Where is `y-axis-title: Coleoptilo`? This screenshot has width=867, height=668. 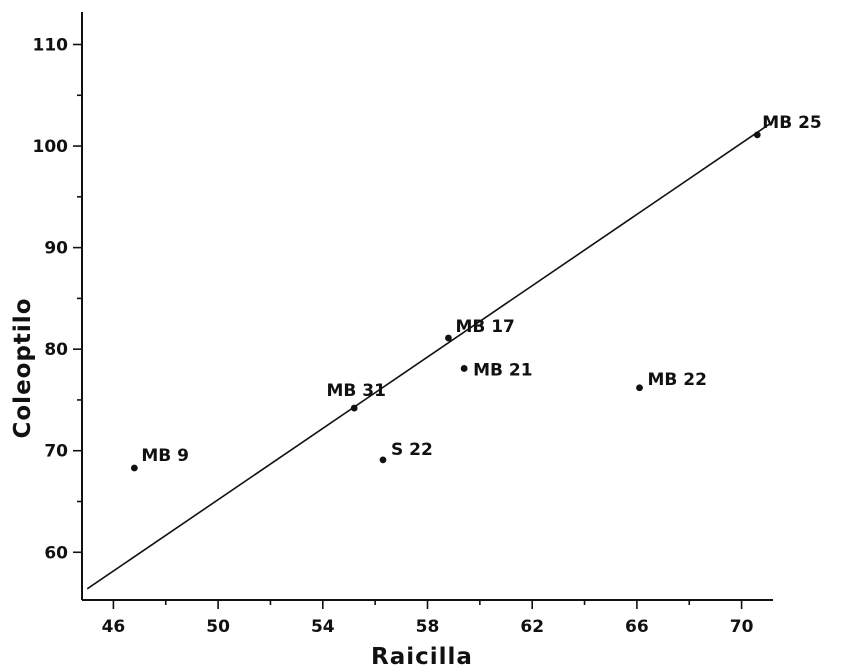 y-axis-title: Coleoptilo is located at coordinates (23, 368).